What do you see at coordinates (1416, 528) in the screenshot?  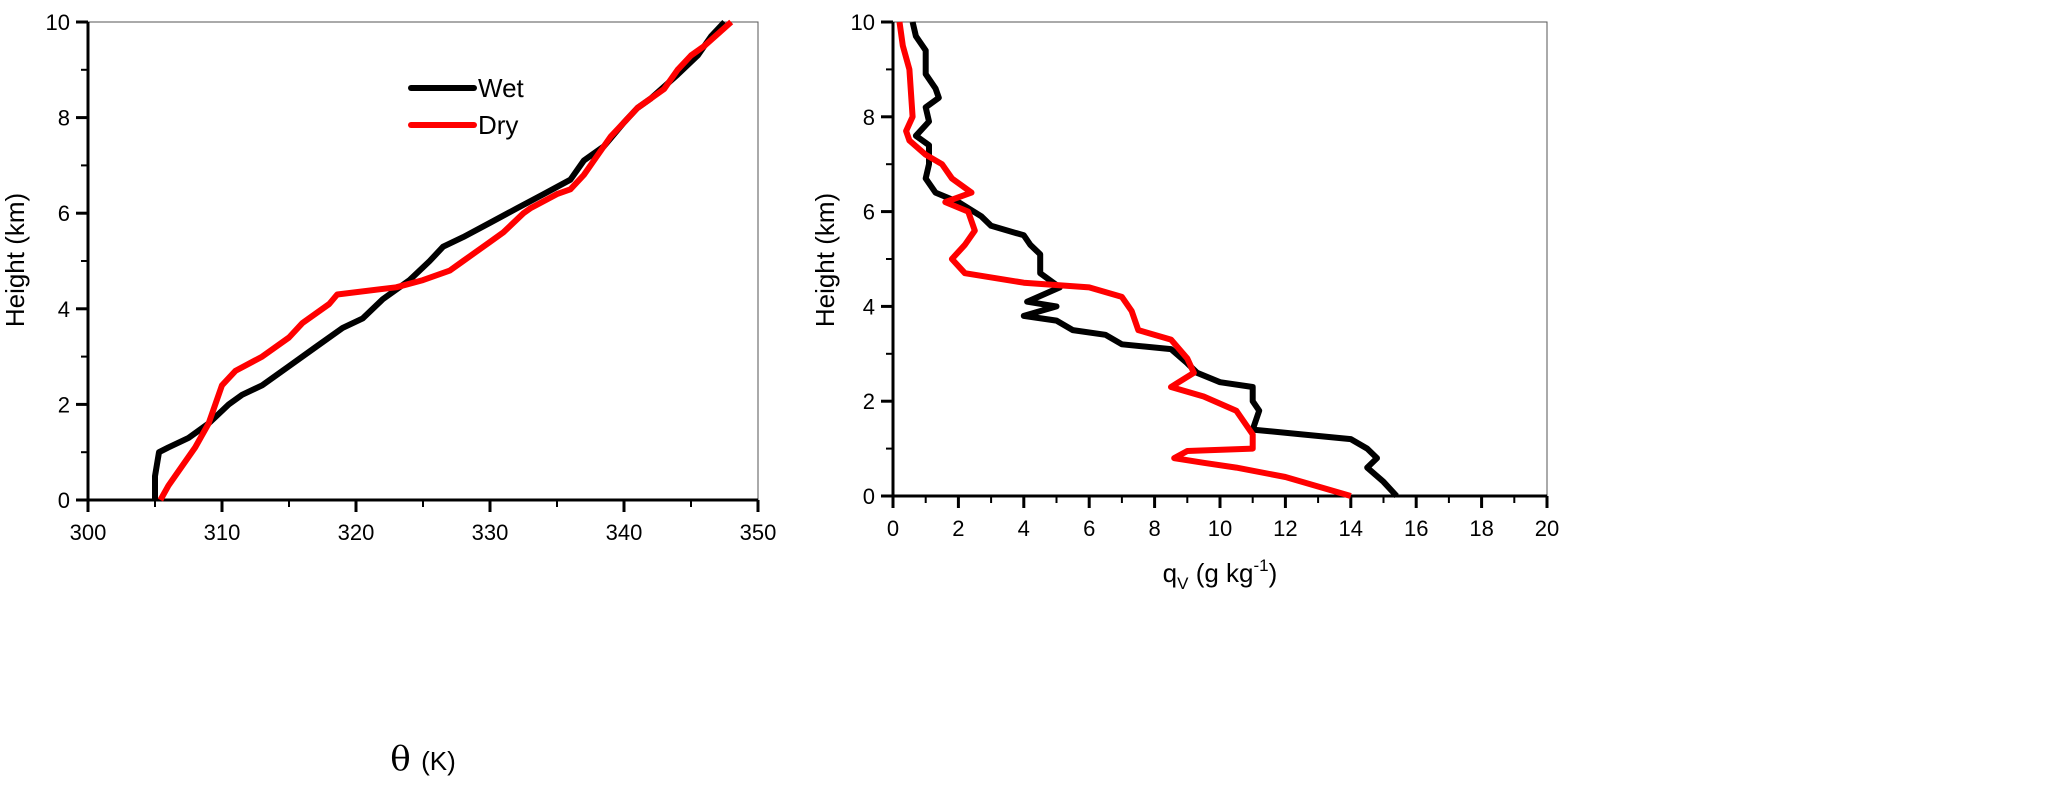 I see `x-tick-label: 16` at bounding box center [1416, 528].